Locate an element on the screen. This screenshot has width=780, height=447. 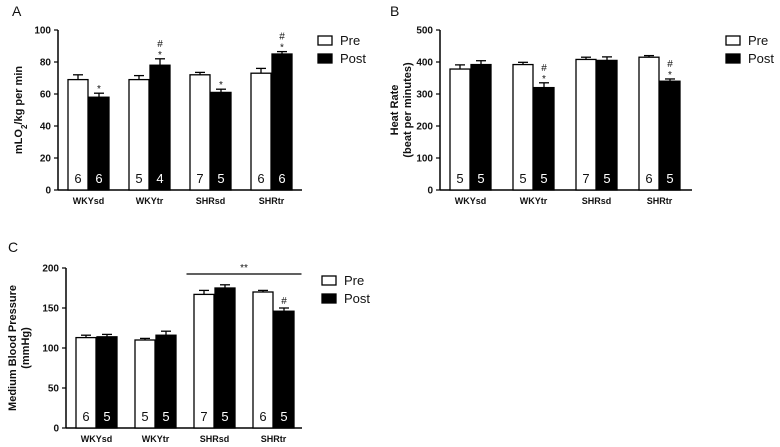
y-tick-label: 80 is located at coordinates (46, 63).